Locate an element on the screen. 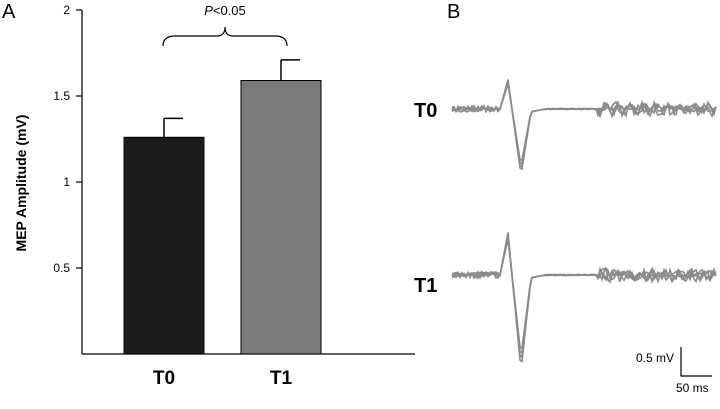 The width and height of the screenshot is (720, 409). x-category-label: T1 is located at coordinates (281, 378).